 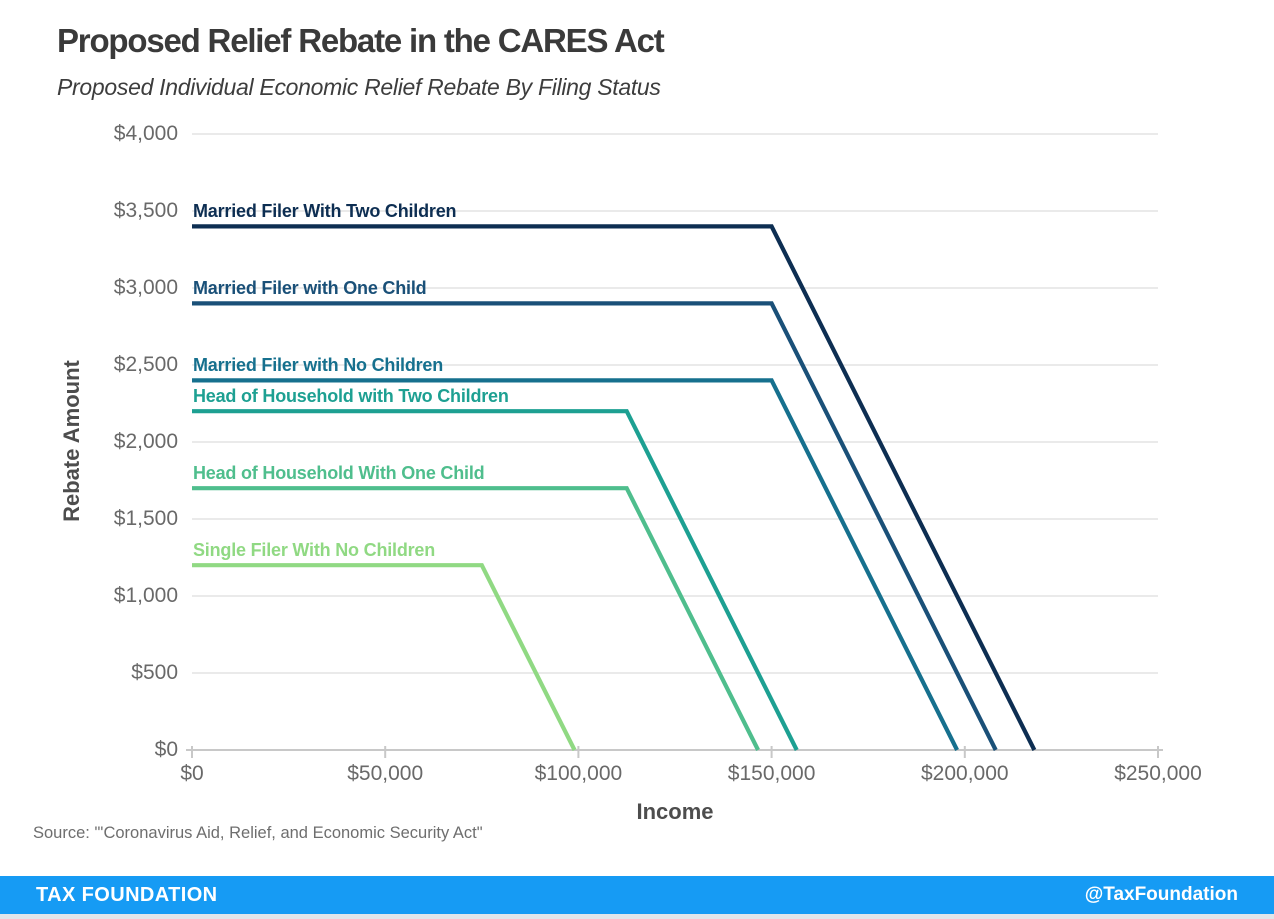 What do you see at coordinates (361, 40) in the screenshot?
I see `chart-title: Proposed Relief Rebate in the CARES Act` at bounding box center [361, 40].